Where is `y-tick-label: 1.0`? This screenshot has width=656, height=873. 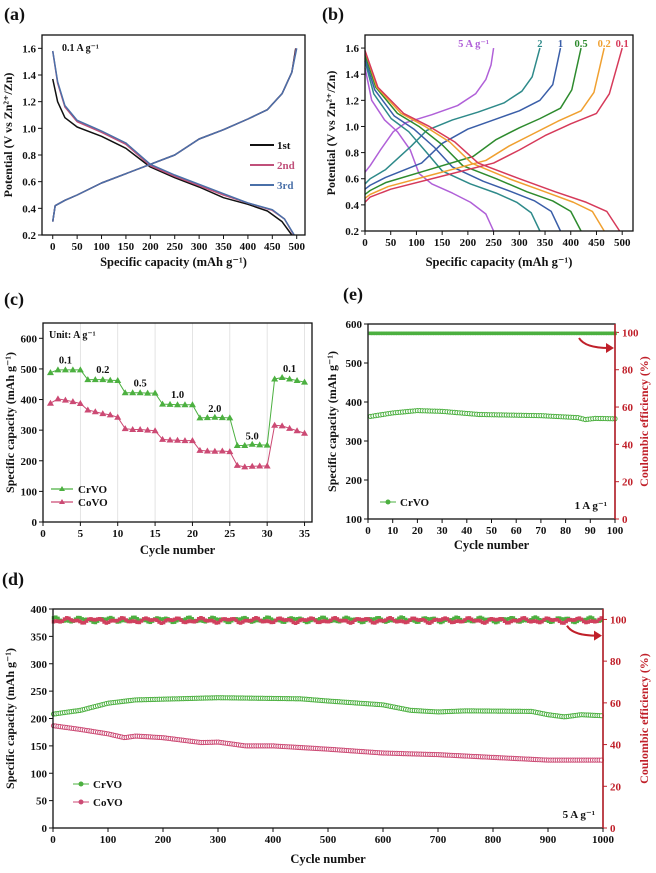
y-tick-label: 1.0 is located at coordinates (352, 127).